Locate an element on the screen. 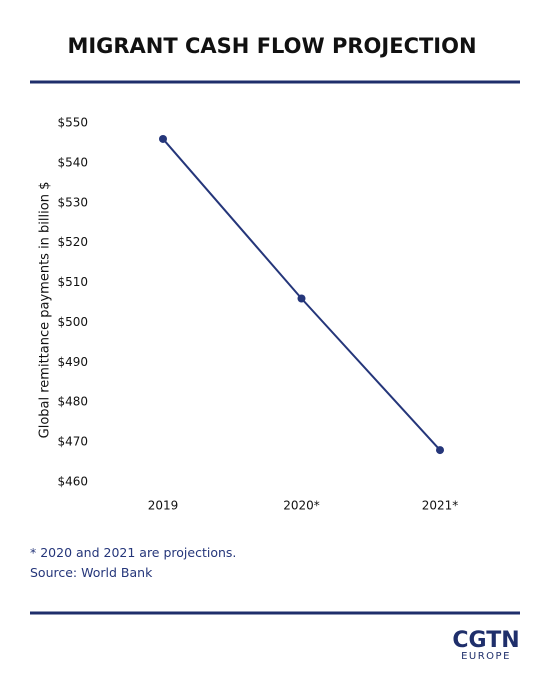 This screenshot has height=676, width=550. x-tick-label: 2019 is located at coordinates (163, 506).